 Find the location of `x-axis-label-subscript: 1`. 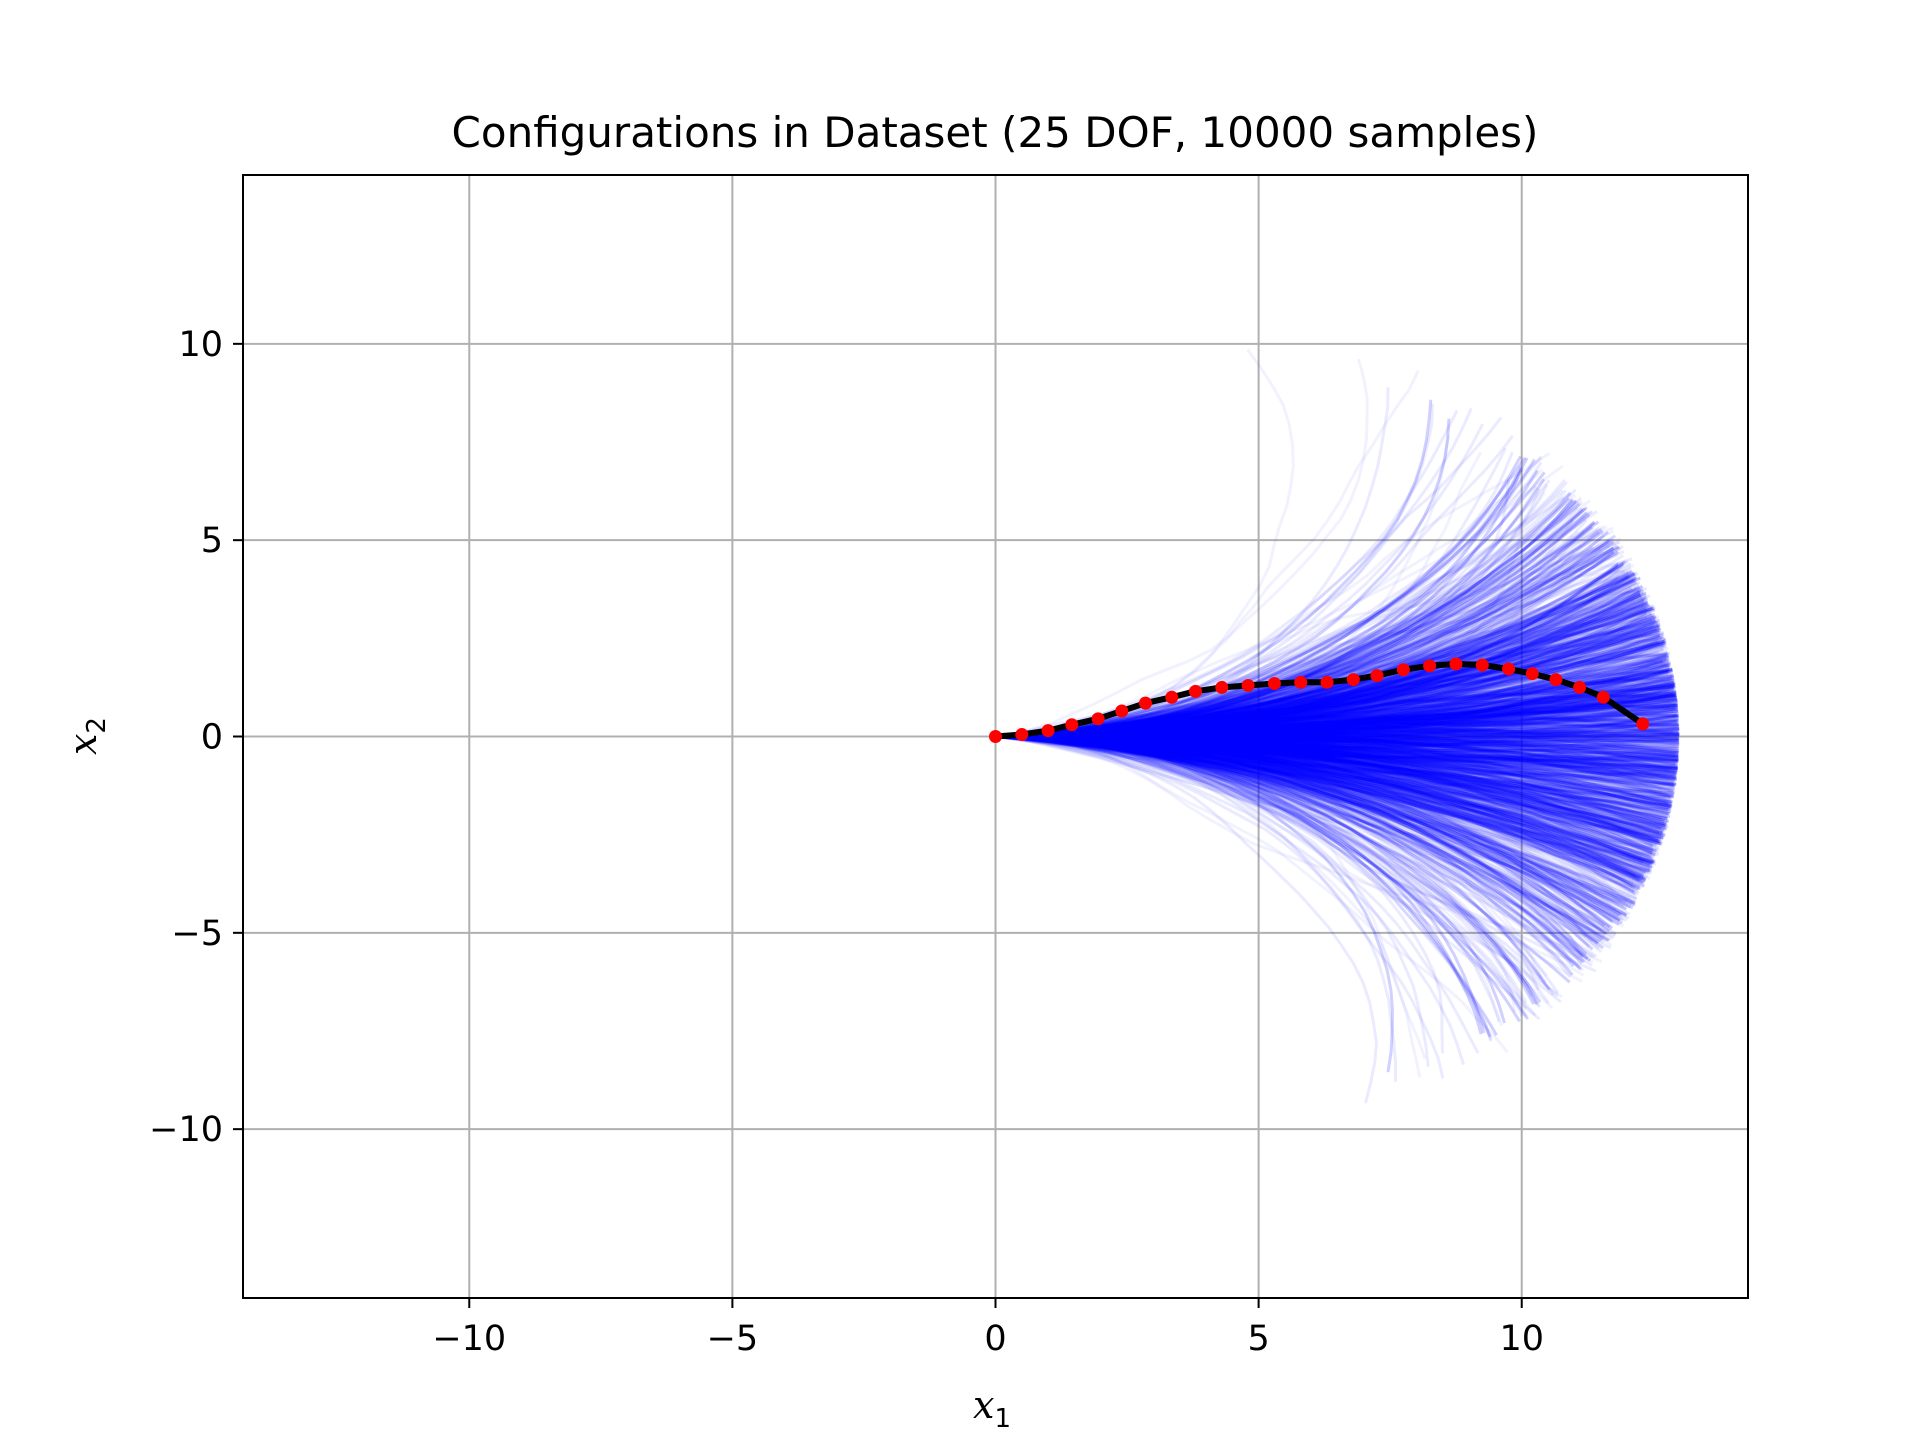

x-axis-label-subscript: 1 is located at coordinates (1002, 1419).